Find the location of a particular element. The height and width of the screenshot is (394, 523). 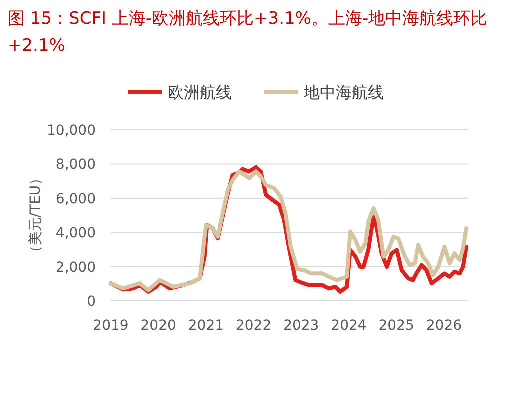

x-tick-label: 2025 is located at coordinates (396, 326).